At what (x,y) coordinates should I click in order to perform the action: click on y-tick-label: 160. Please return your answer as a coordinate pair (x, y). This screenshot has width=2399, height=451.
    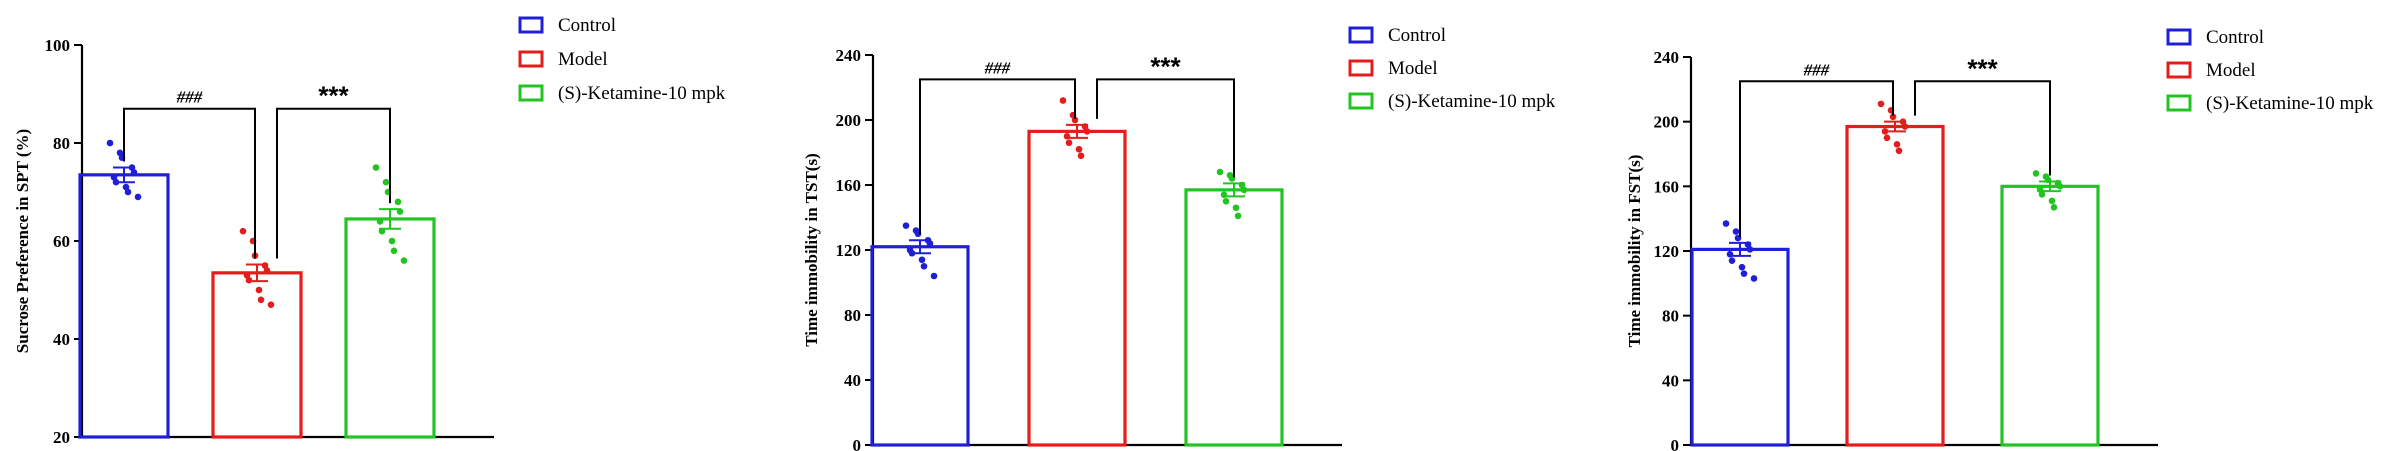
    Looking at the image, I should click on (849, 185).